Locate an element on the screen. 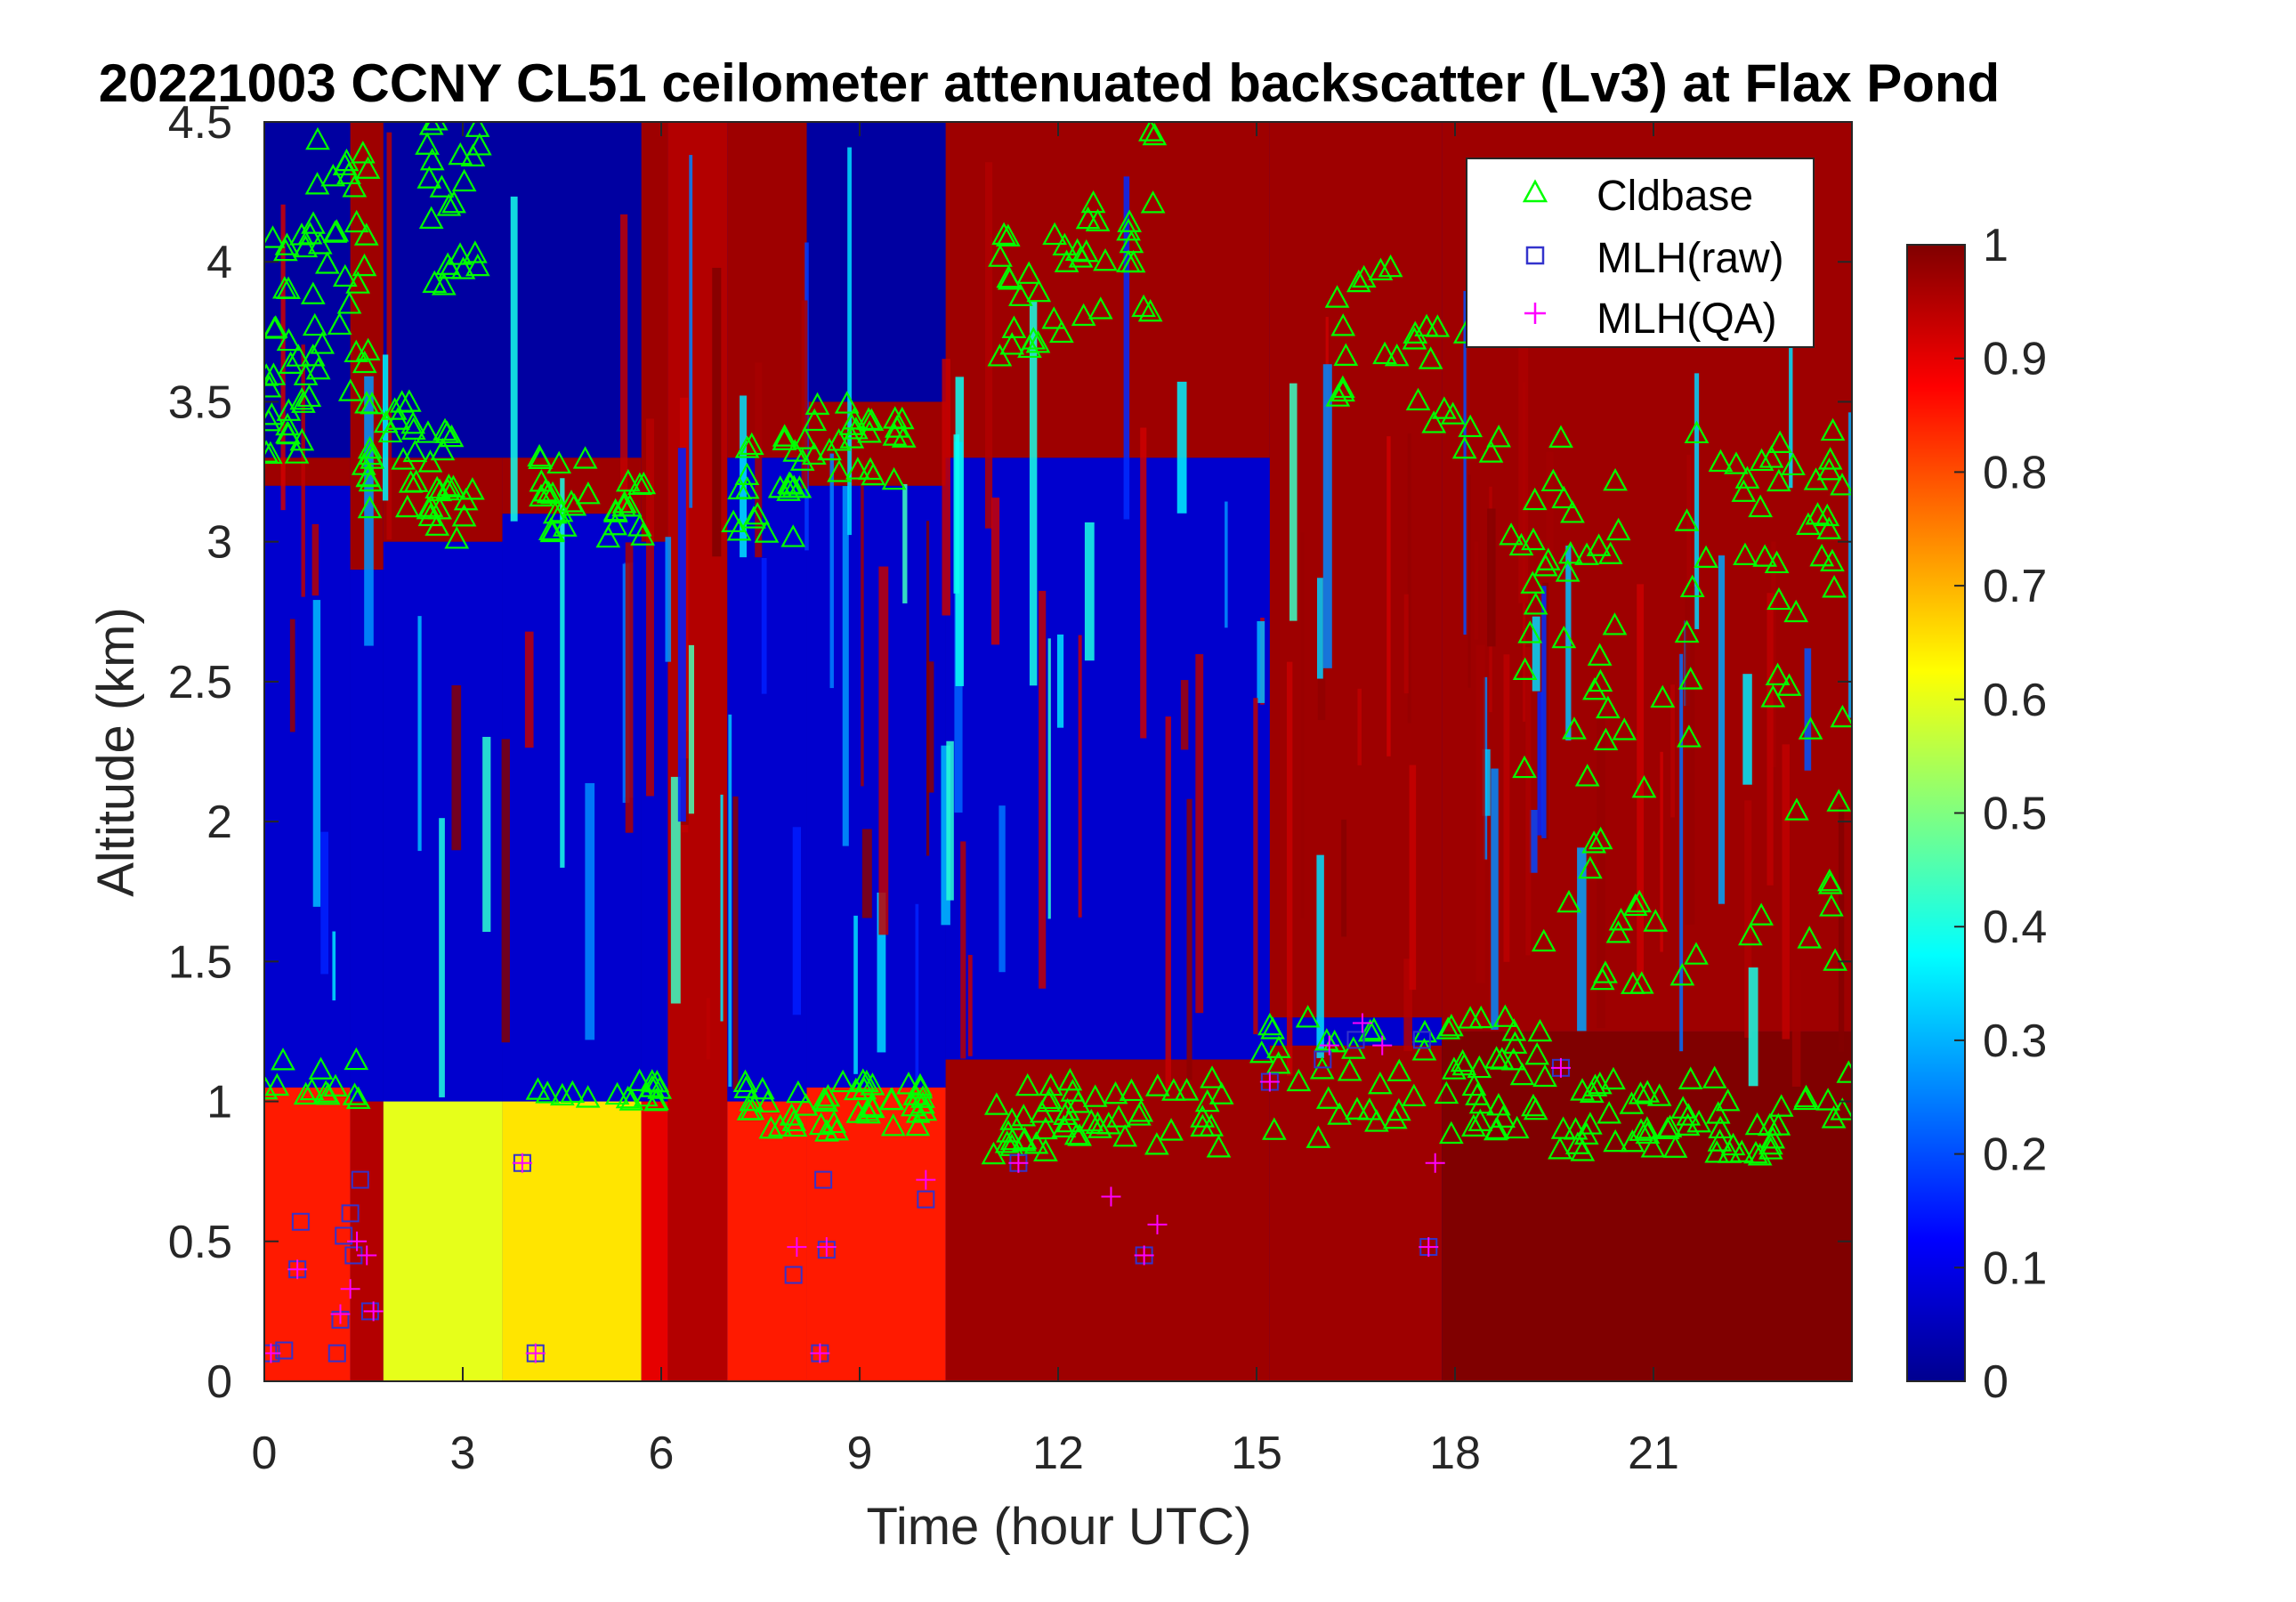 This screenshot has height=1602, width=2296. x-tick-label: 18 is located at coordinates (1455, 1453).